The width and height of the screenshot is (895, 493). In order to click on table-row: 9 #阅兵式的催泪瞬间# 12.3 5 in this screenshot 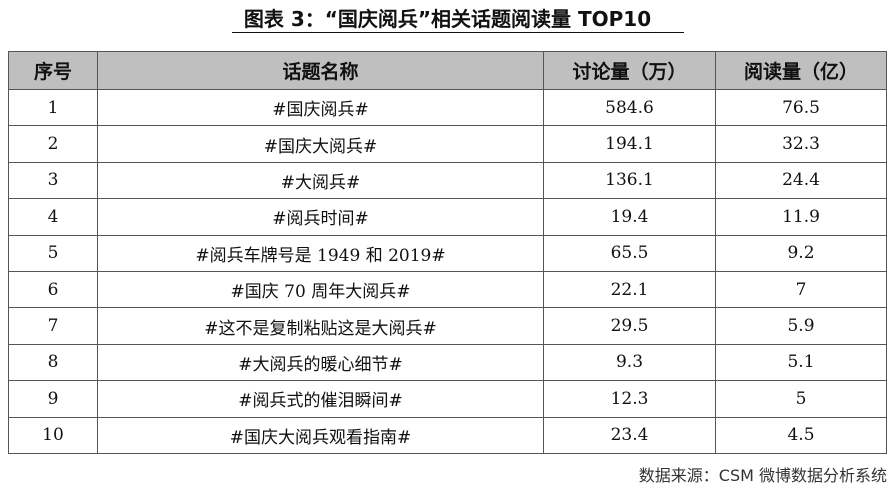, I will do `click(447, 399)`.